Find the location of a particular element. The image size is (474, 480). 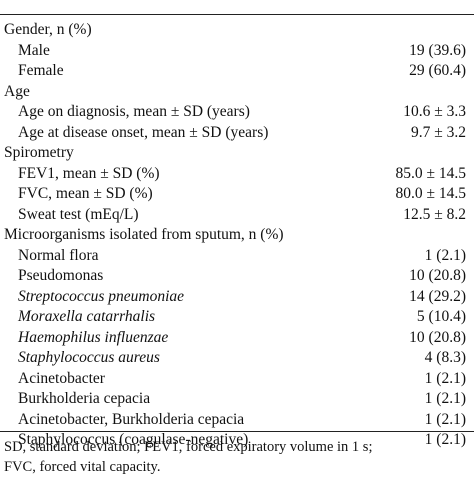

section-row: Spirometry is located at coordinates (233, 153).